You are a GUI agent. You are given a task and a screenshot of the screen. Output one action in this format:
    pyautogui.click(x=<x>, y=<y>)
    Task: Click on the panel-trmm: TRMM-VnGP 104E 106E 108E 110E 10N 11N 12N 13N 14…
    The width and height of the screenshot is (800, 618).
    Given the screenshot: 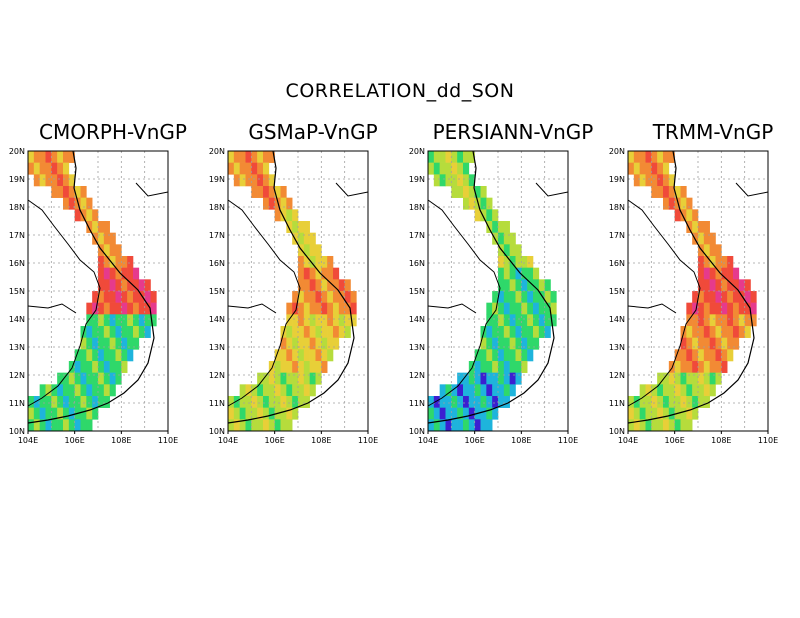 What is the action you would take?
    pyautogui.click(x=704, y=285)
    